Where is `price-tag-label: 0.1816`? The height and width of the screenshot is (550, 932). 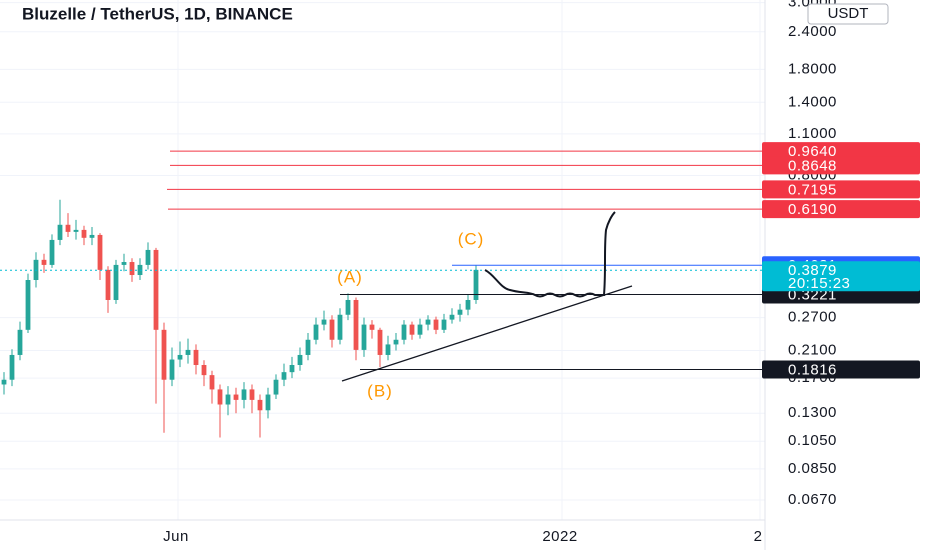 price-tag-label: 0.1816 is located at coordinates (812, 370).